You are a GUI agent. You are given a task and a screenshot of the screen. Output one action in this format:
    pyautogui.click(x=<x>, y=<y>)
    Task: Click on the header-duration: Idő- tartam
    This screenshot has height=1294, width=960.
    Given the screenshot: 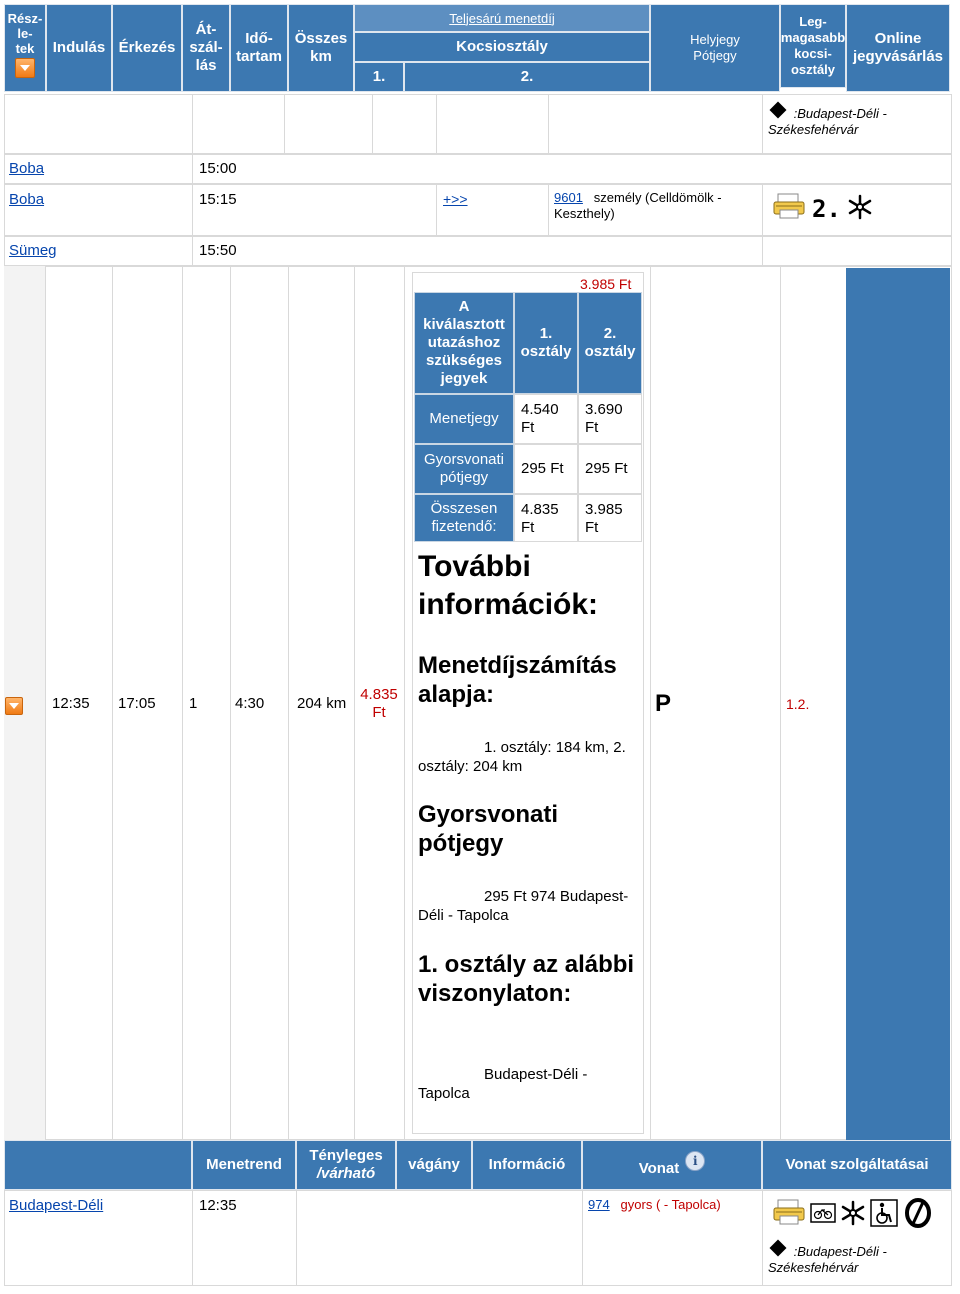 What is the action you would take?
    pyautogui.click(x=259, y=48)
    